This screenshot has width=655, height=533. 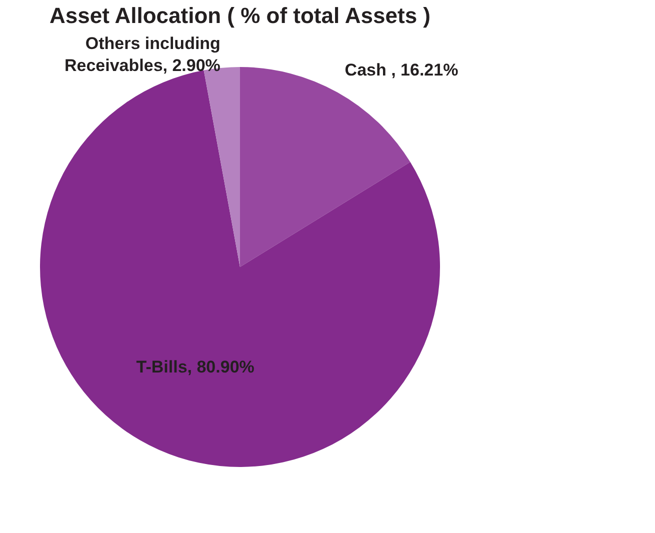 What do you see at coordinates (240, 15) in the screenshot?
I see `chart-title: Asset Allocation ( % of total Assets )` at bounding box center [240, 15].